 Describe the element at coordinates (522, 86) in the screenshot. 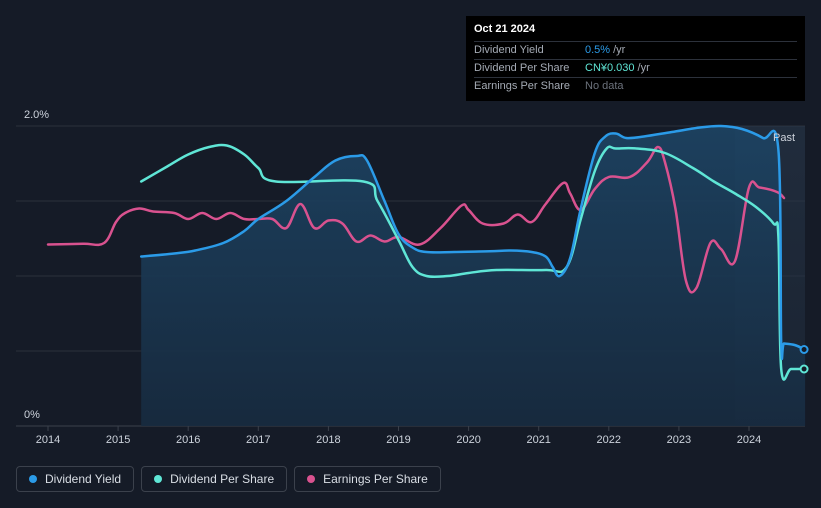

I see `tooltip-label: Earnings Per Share` at that location.